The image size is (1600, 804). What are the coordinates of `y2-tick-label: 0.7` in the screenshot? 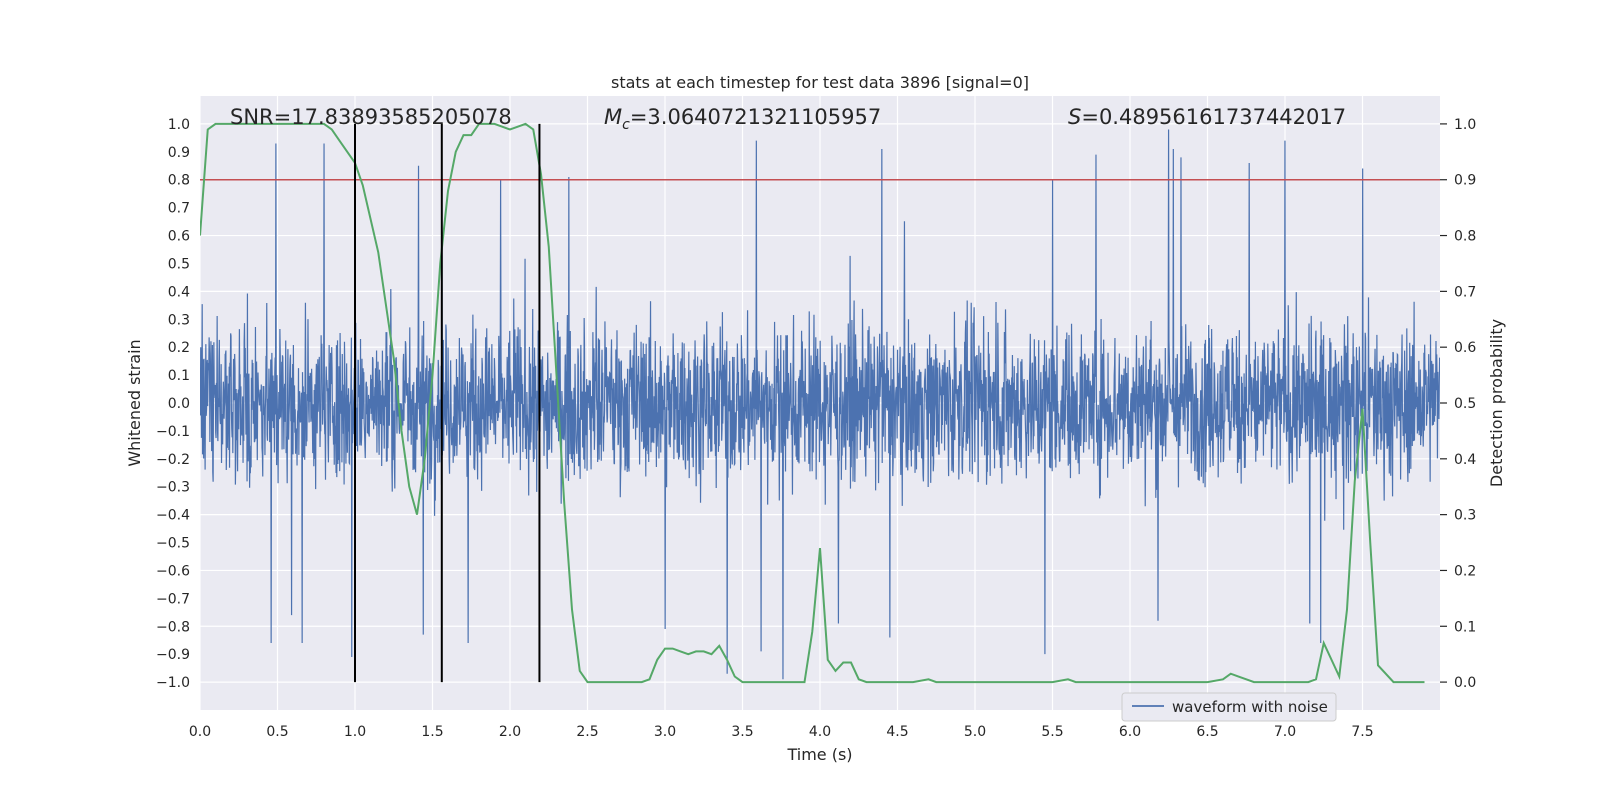 It's located at (1465, 292).